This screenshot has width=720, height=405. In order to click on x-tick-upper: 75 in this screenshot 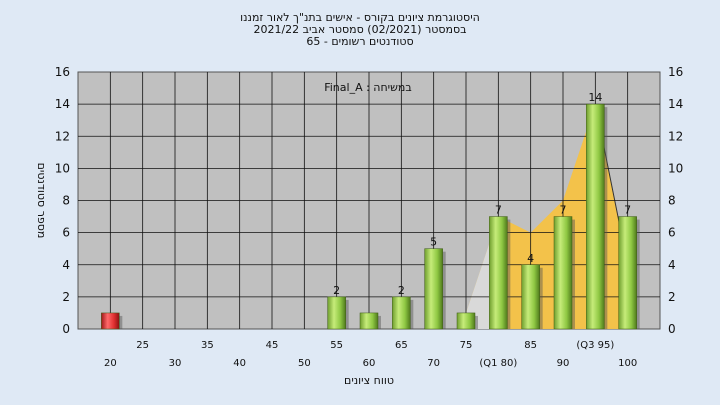, I will do `click(466, 345)`.